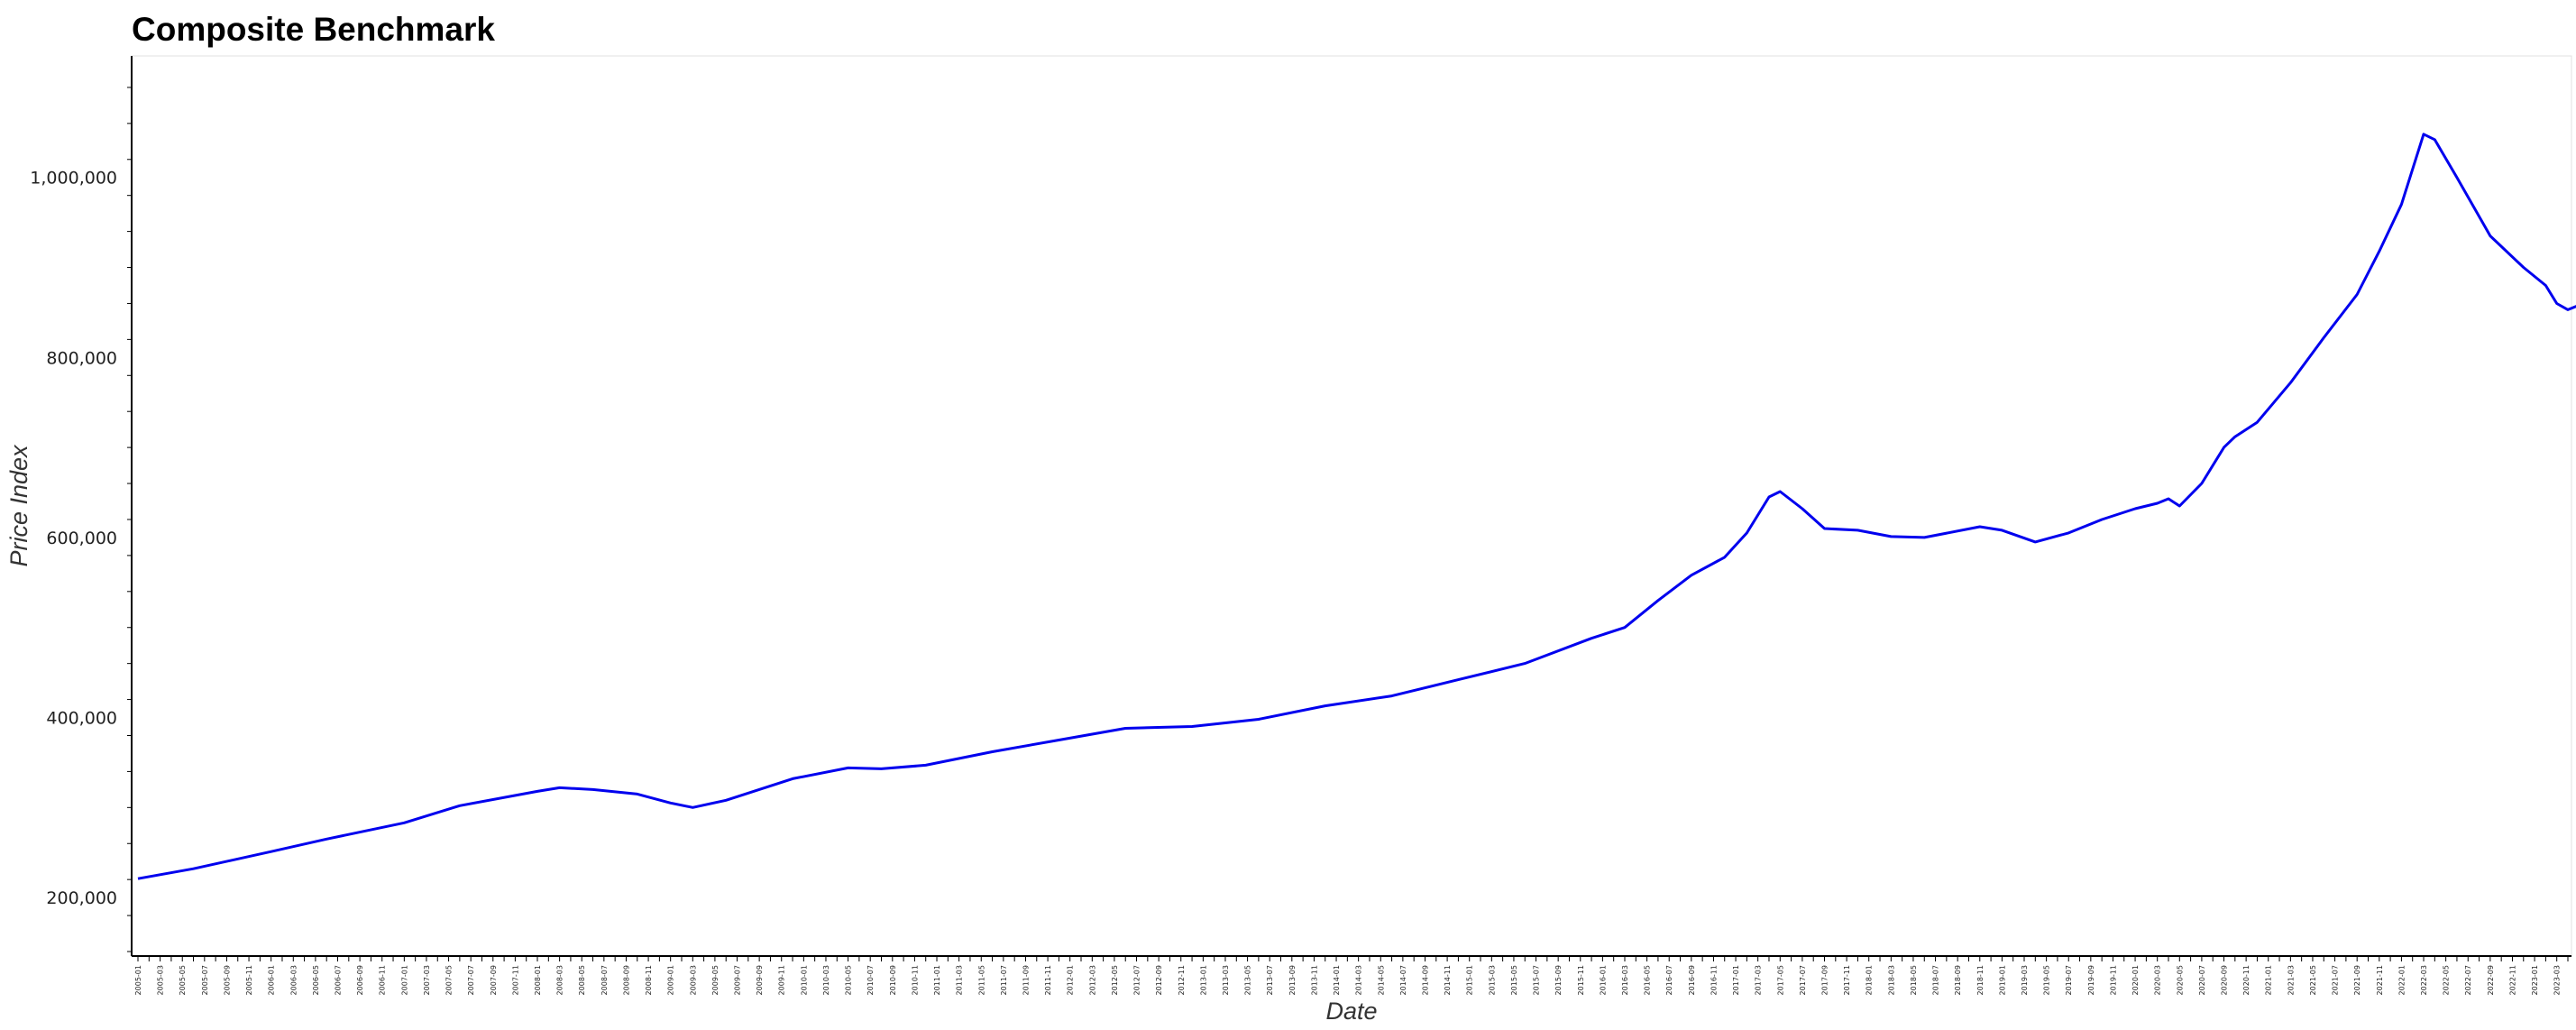 Image resolution: width=2576 pixels, height=1030 pixels. What do you see at coordinates (2246, 980) in the screenshot?
I see `x-tick-label: 2020-11` at bounding box center [2246, 980].